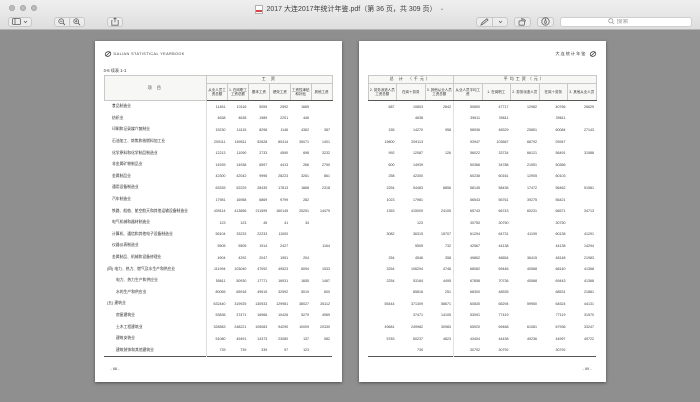 This screenshot has height=402, width=700. I want to click on value-cell: 105083, so click(261, 327).